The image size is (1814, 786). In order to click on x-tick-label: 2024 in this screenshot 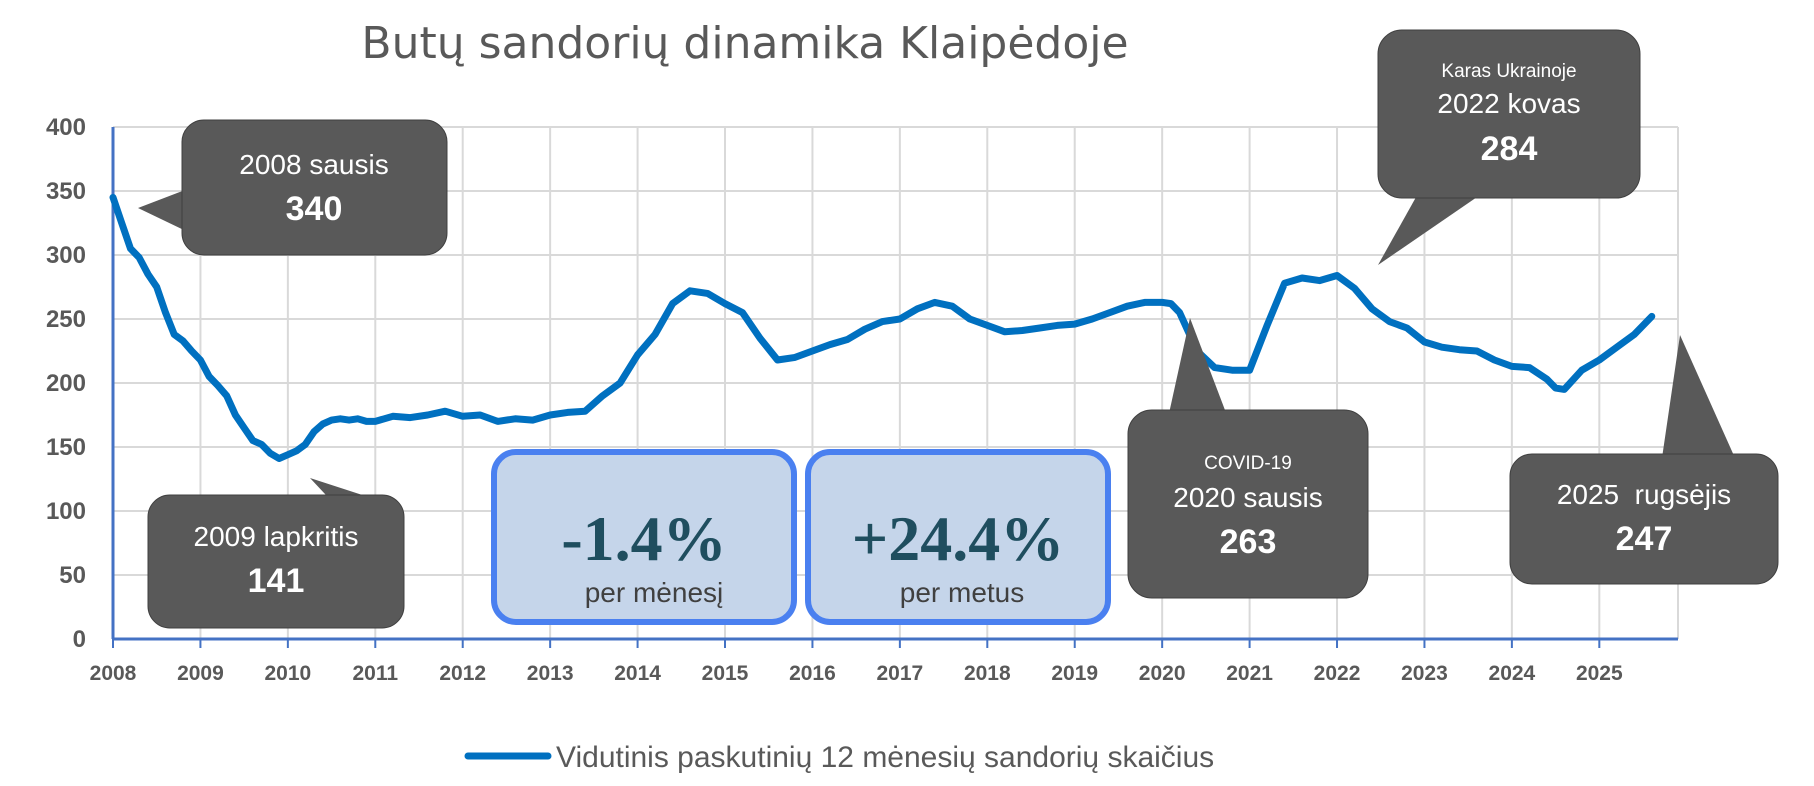, I will do `click(1512, 673)`.